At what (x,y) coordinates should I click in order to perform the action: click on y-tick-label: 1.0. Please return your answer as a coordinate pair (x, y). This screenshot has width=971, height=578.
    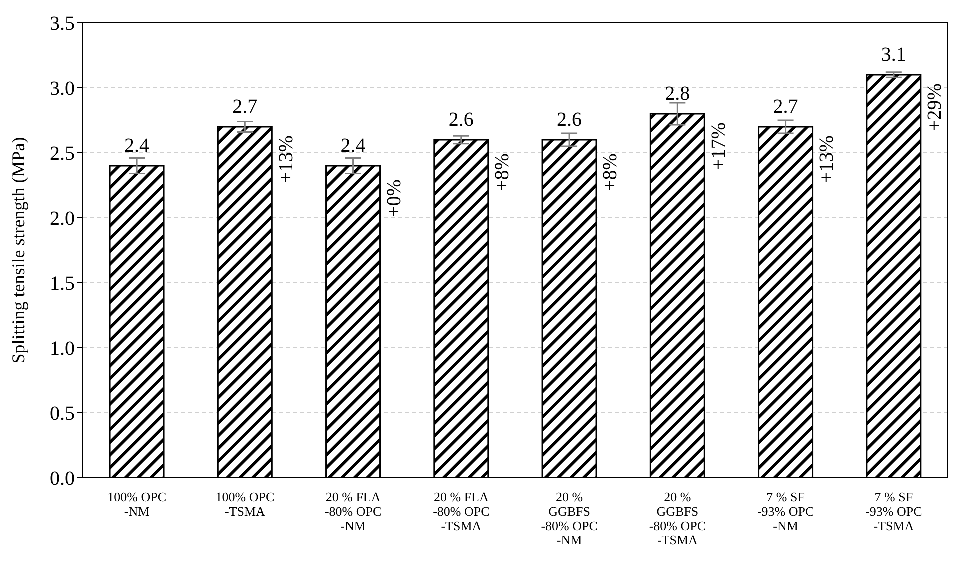
    Looking at the image, I should click on (62, 349).